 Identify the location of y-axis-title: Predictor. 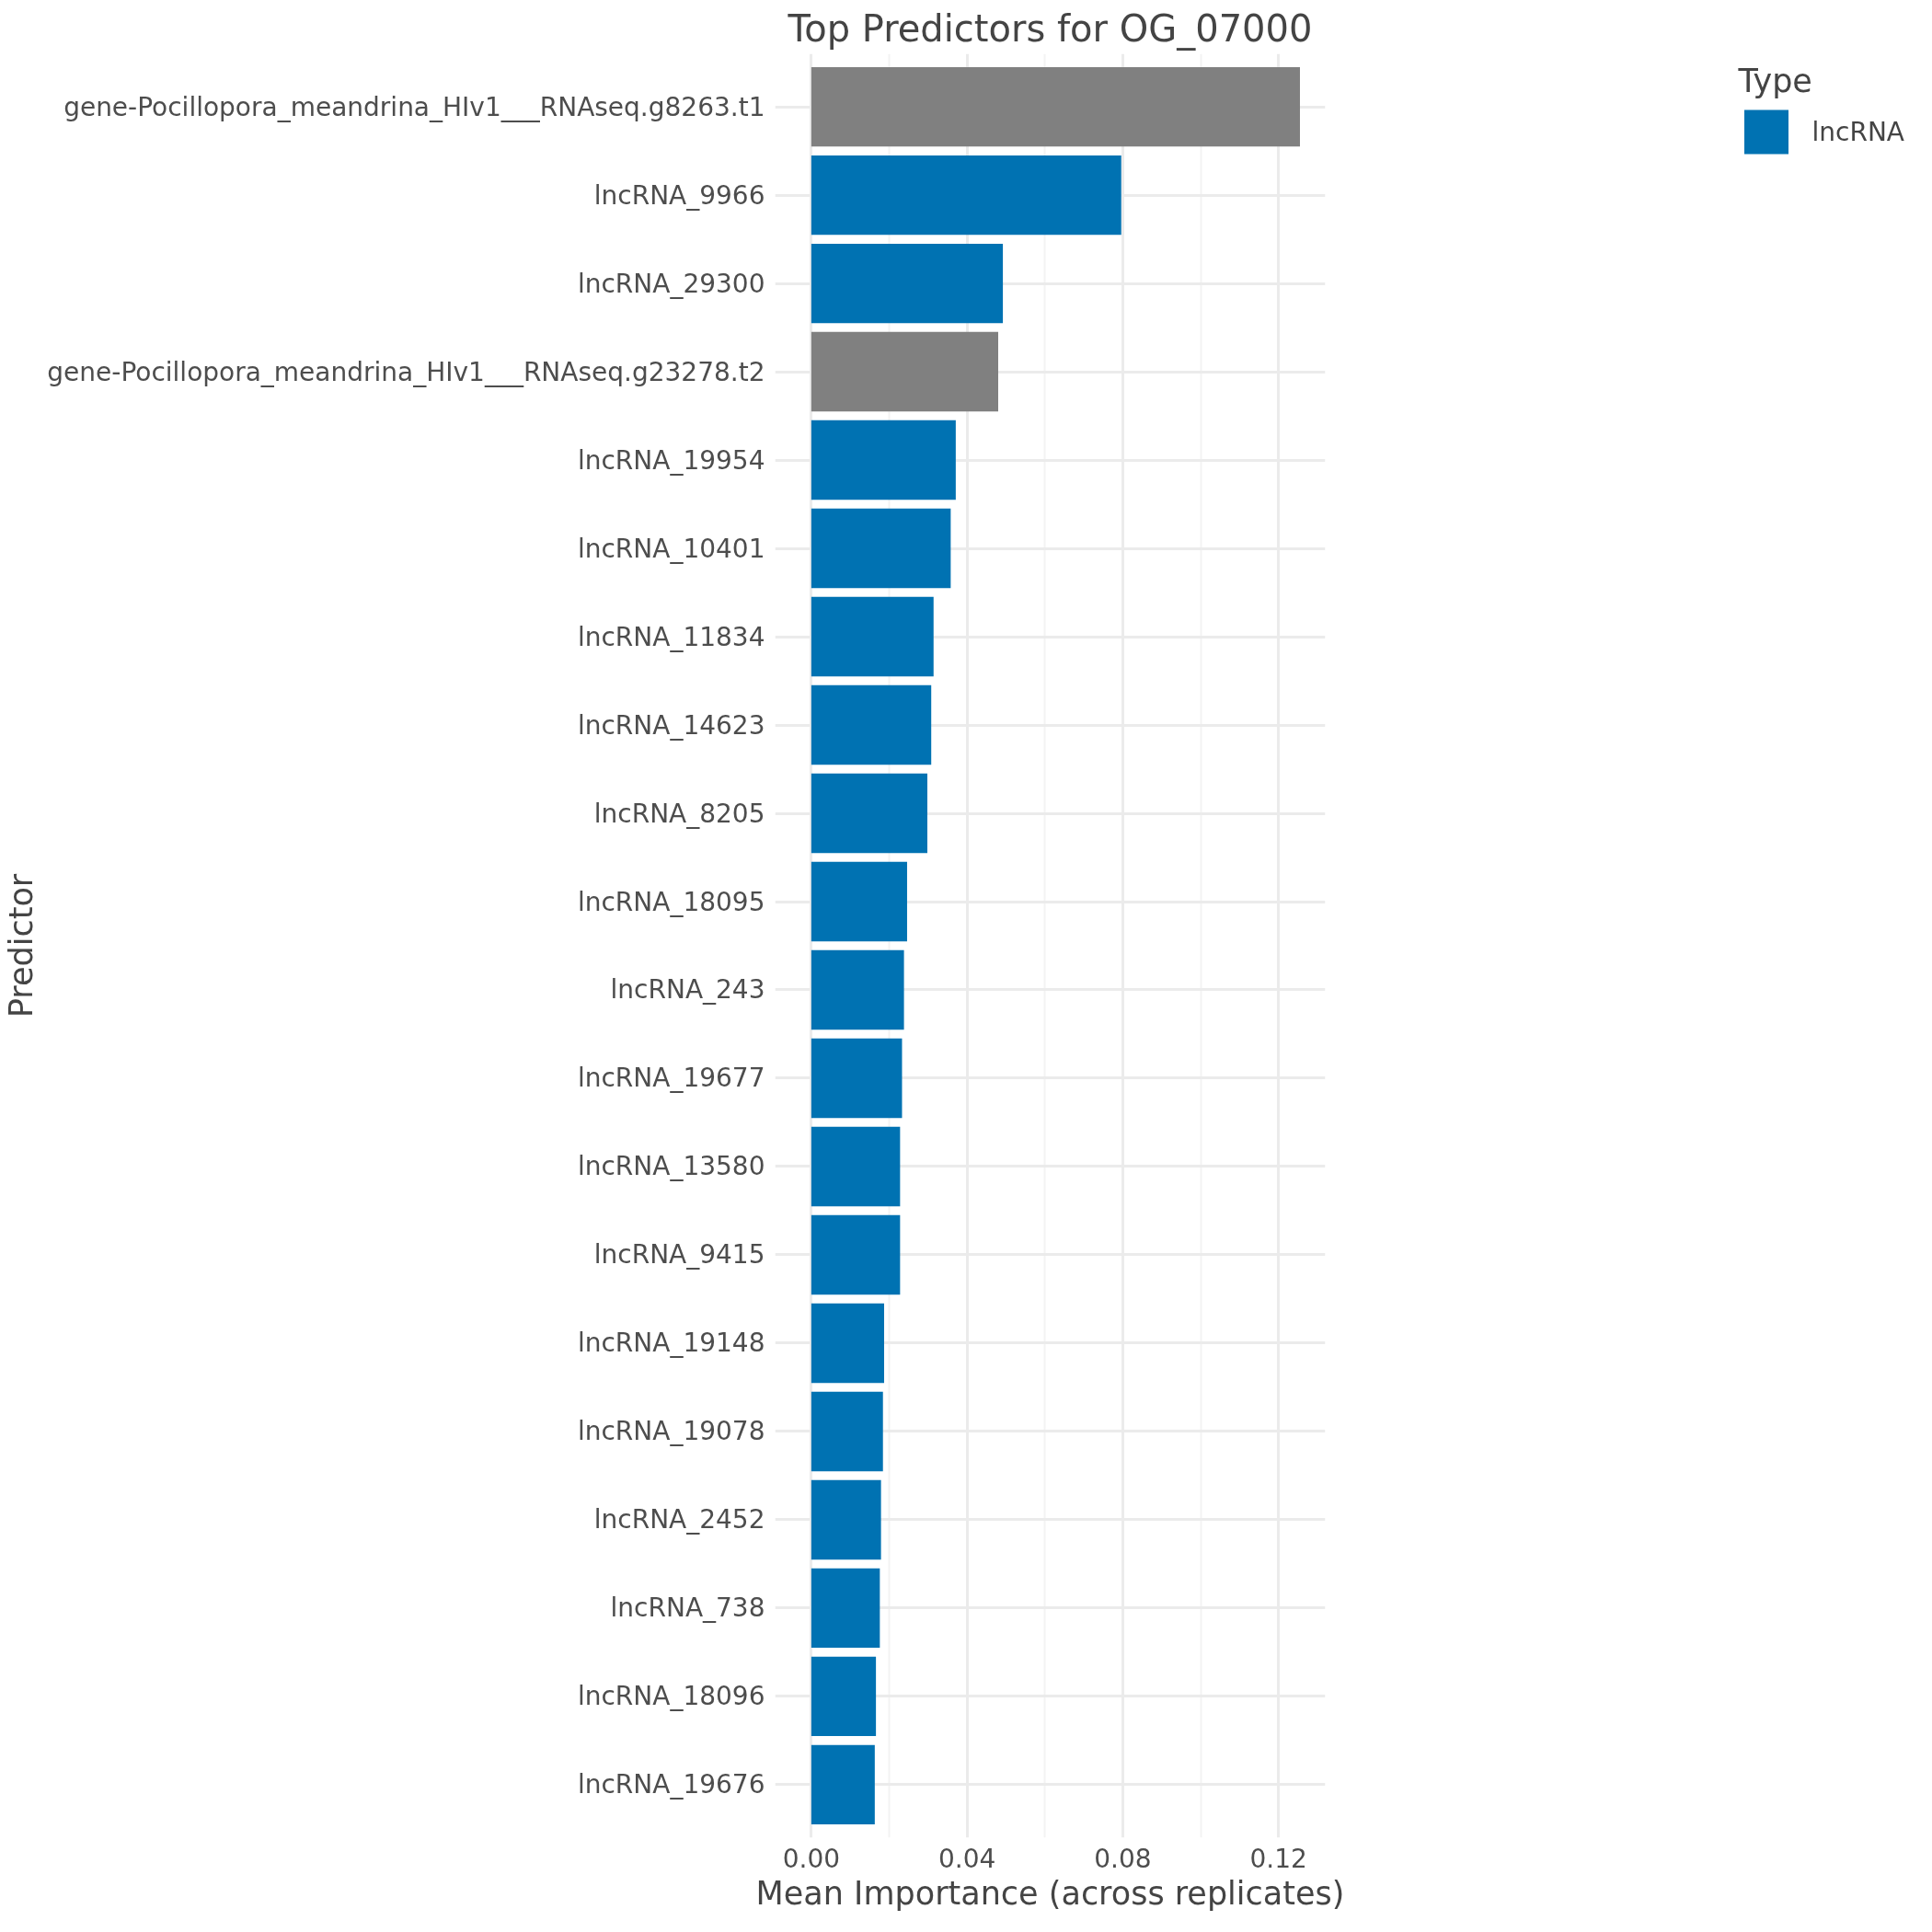
(21, 945).